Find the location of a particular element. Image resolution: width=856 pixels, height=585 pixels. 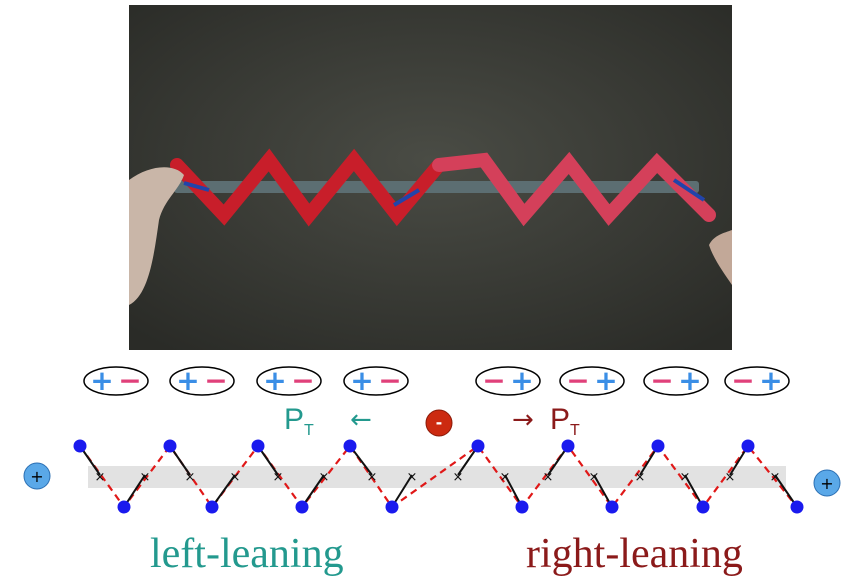

left-arrow: ← is located at coordinates (361, 420).